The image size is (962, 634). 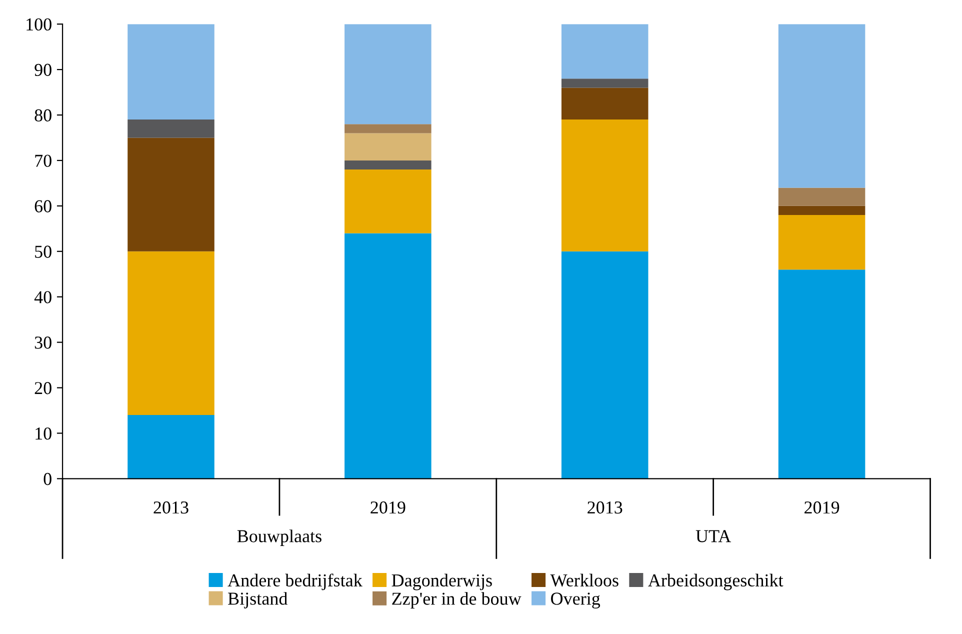 I want to click on y-tick-label: 60, so click(x=43, y=206).